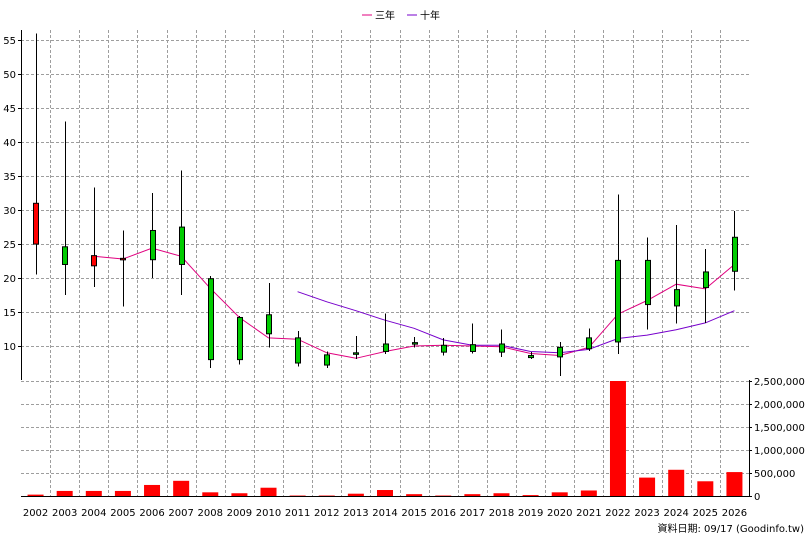  Describe the element at coordinates (779, 405) in the screenshot. I see `volume-tick-label: 2,000,000` at that location.